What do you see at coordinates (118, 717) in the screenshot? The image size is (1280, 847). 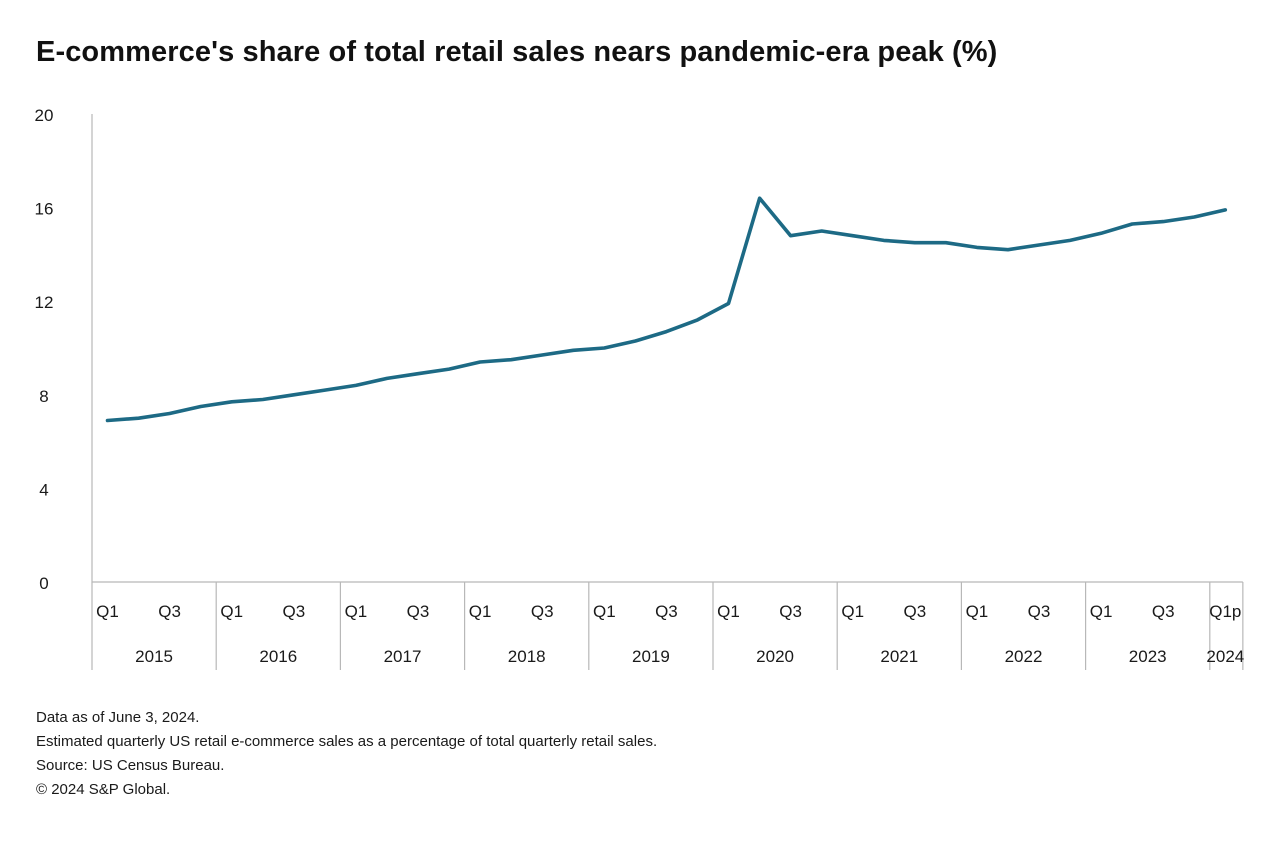 I see `data-date-note: Data as of June 3, 2024.` at bounding box center [118, 717].